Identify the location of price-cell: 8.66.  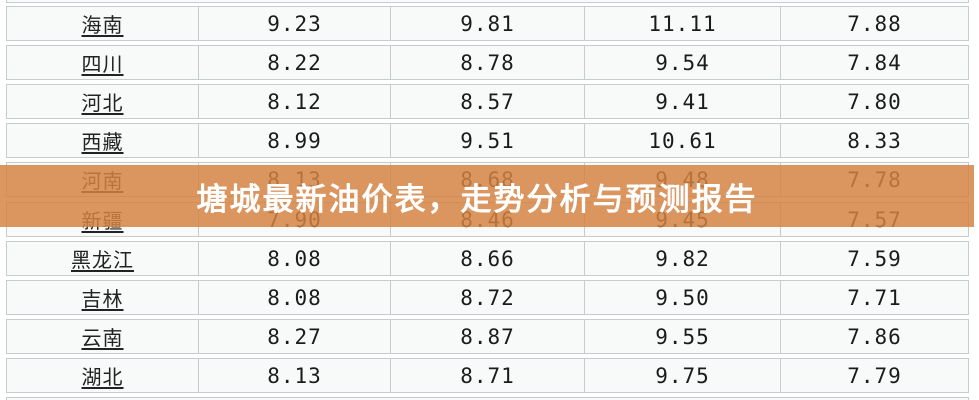
(487, 258).